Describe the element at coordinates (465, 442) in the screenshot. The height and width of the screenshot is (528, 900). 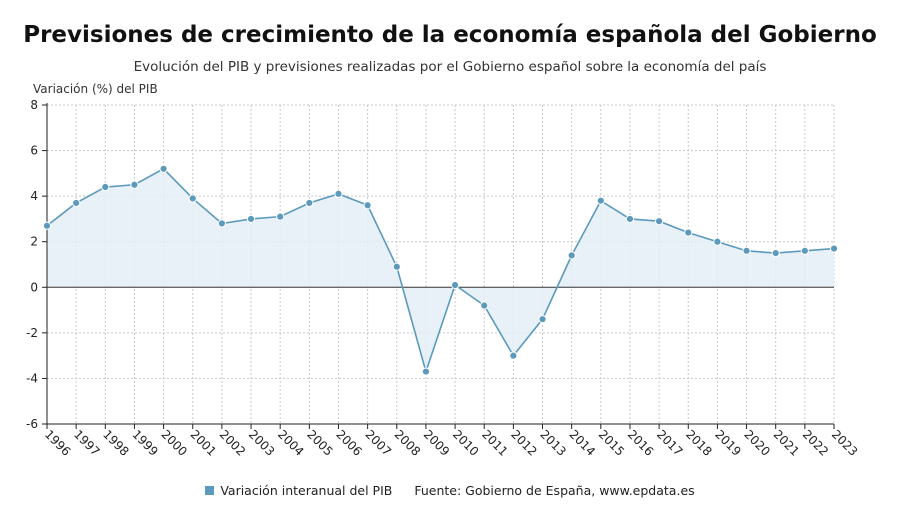
I see `x-tick-label: 2010` at that location.